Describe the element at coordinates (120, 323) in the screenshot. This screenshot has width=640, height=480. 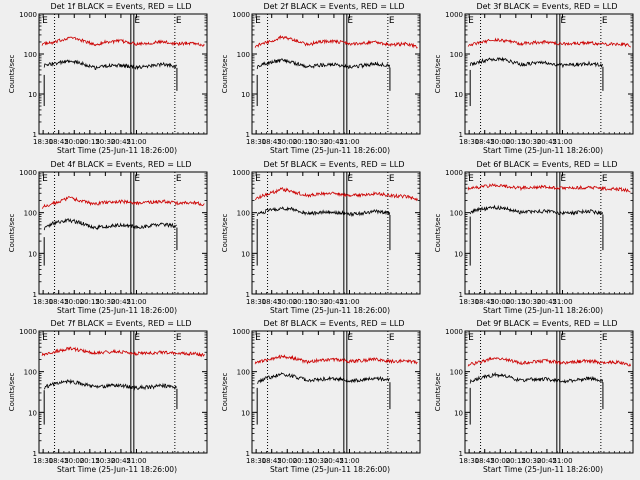
I see `panel-title: Det 7f BLACK = Events, RED = LLD` at that location.